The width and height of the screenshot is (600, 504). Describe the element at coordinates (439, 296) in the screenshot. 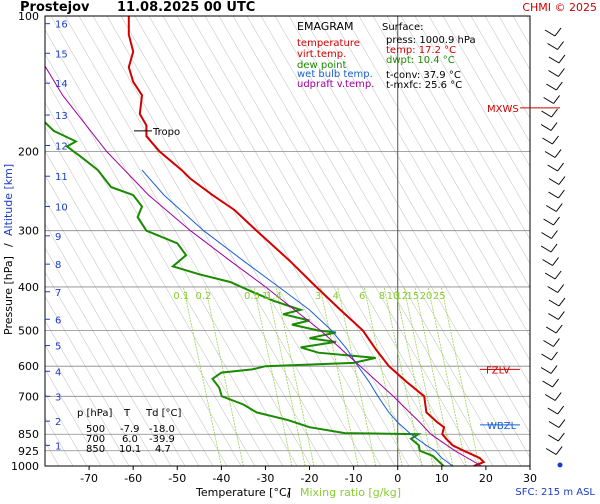

I see `mixing-ratio-label: 25` at that location.